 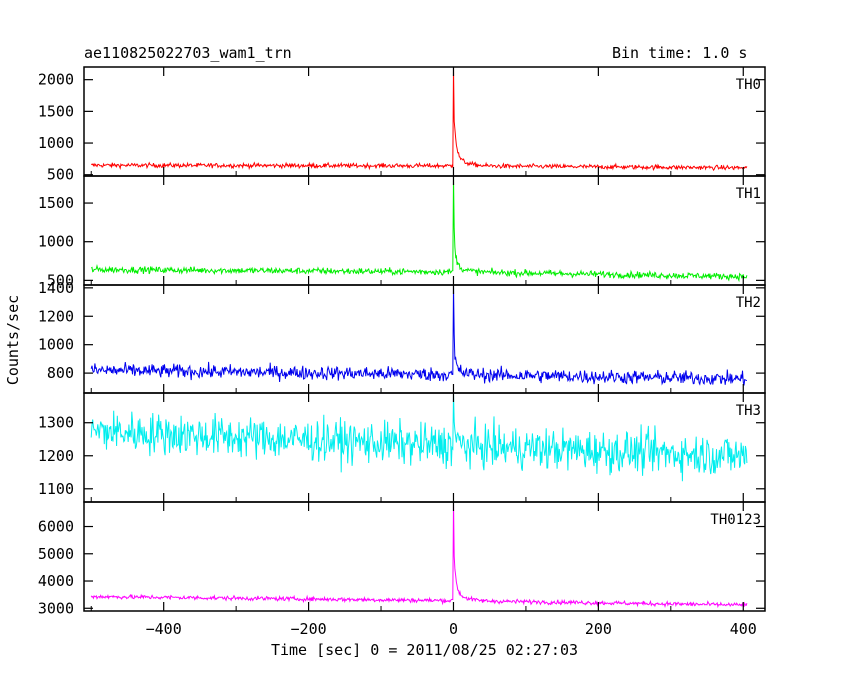 I want to click on x-tick-label: 400, so click(x=743, y=629).